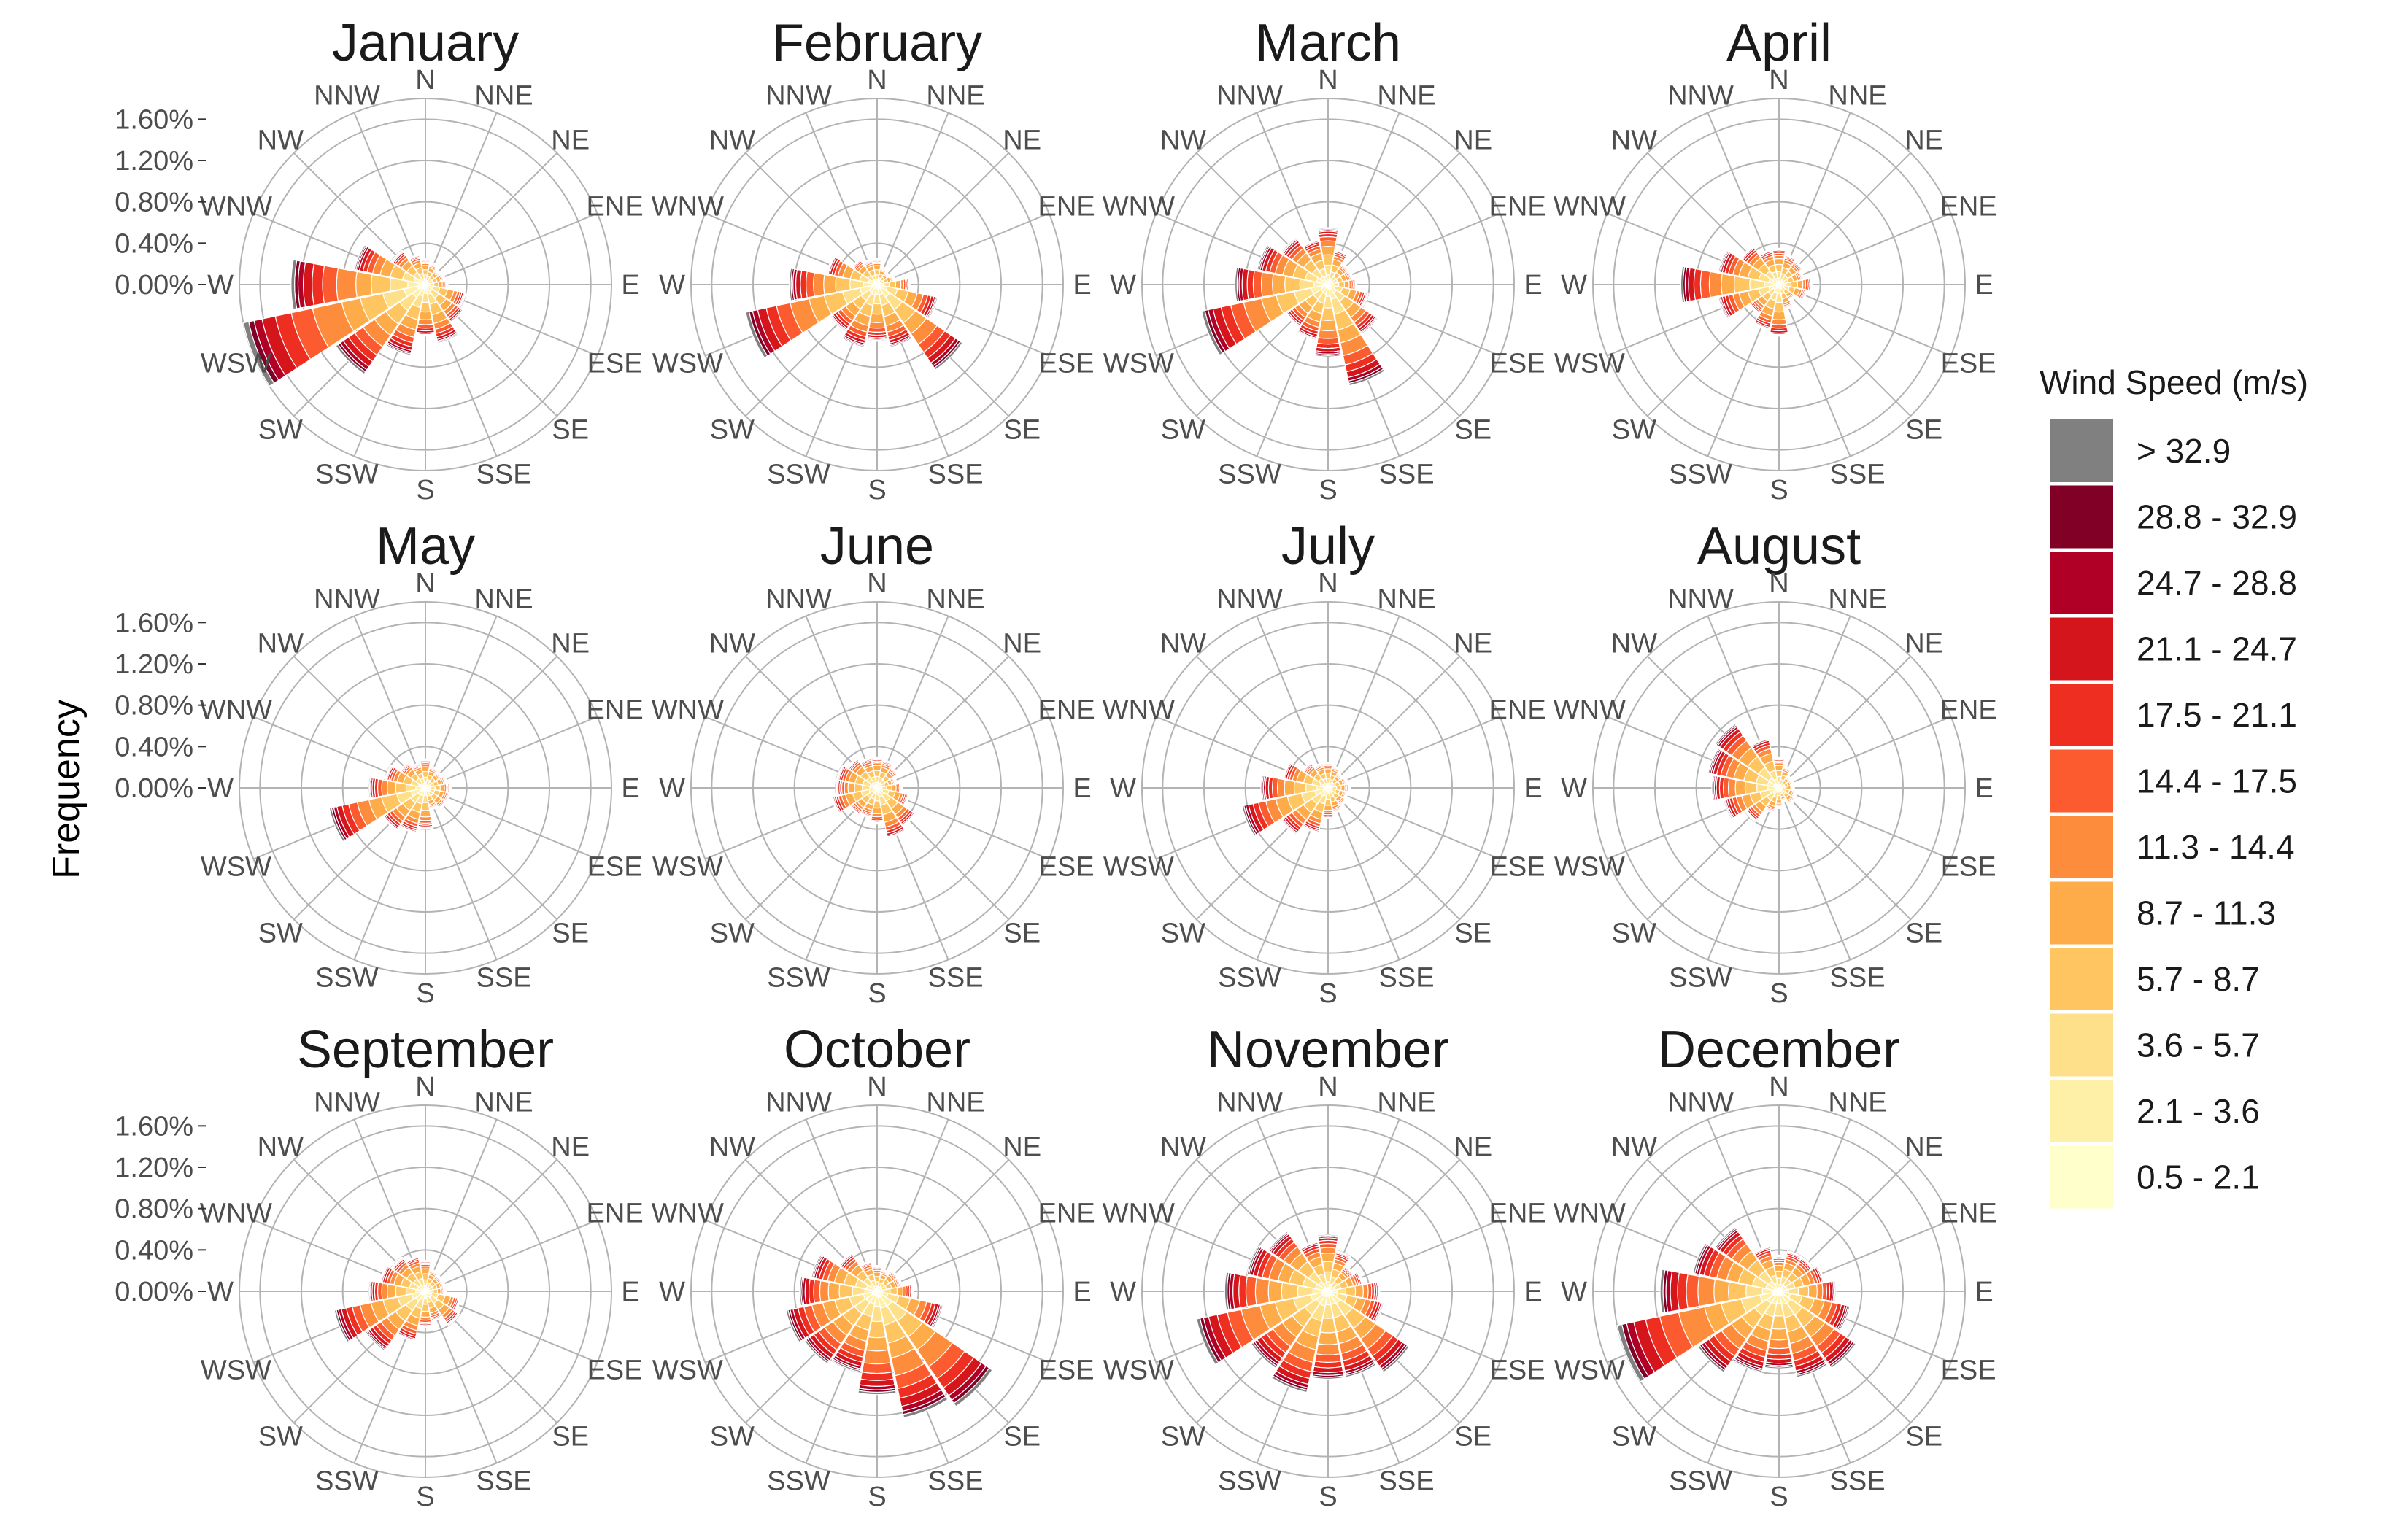 The image size is (2408, 1532). I want to click on legend-title: Wind Speed (m/s), so click(2174, 382).